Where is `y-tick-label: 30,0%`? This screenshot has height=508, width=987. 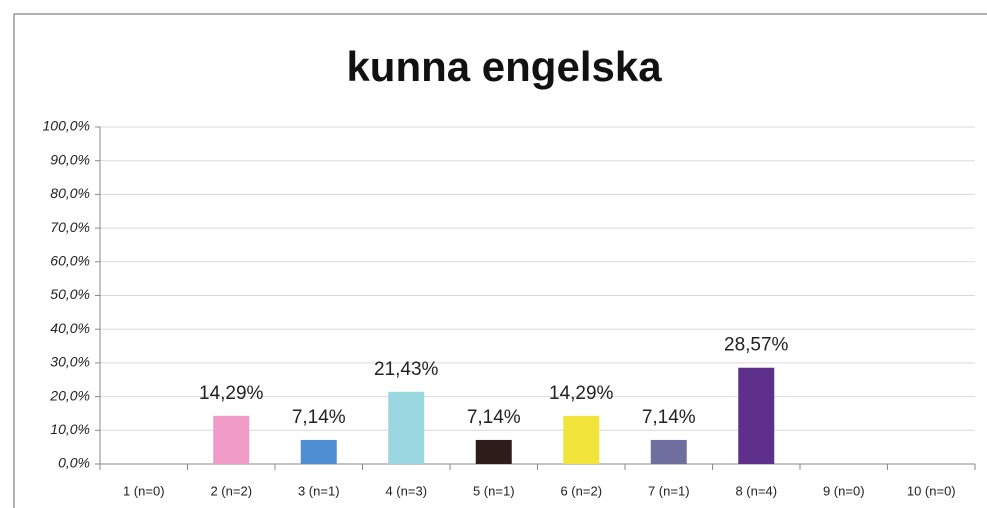
y-tick-label: 30,0% is located at coordinates (70, 362).